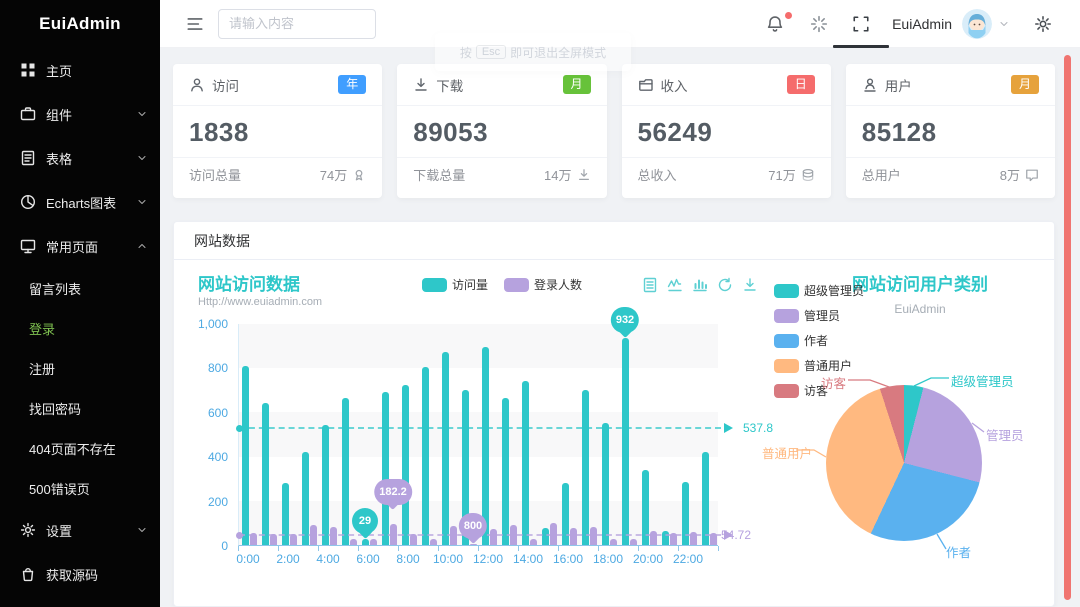 The height and width of the screenshot is (607, 1080). I want to click on bar-group-23:00, so click(709, 498).